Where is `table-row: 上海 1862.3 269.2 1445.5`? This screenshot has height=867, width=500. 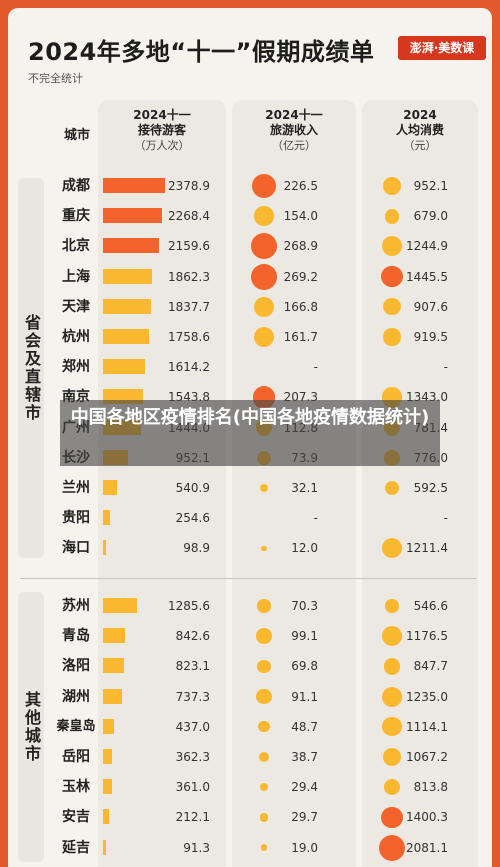 table-row: 上海 1862.3 269.2 1445.5 is located at coordinates (250, 277).